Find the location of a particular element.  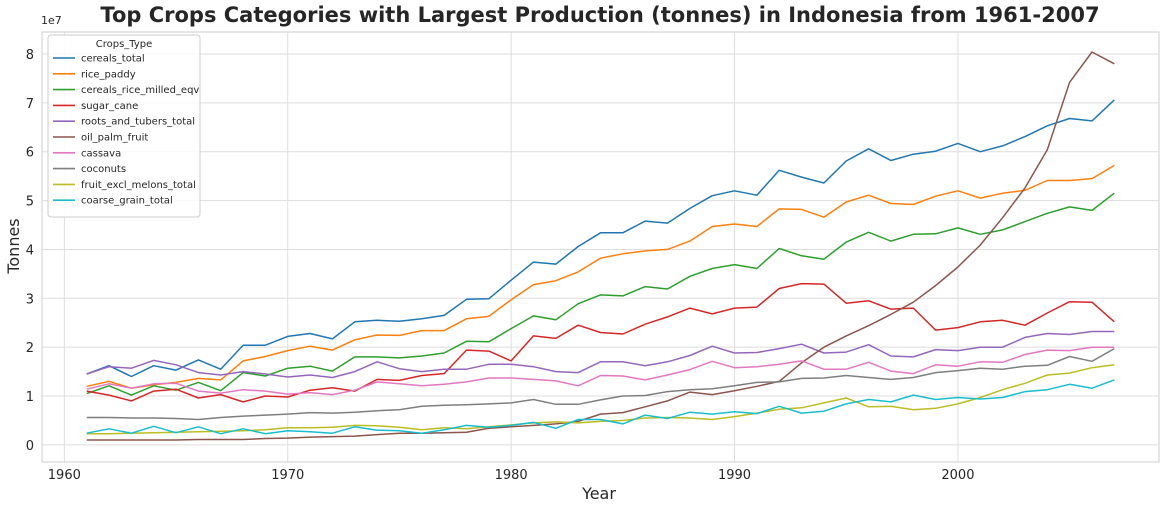

series-line-coconuts is located at coordinates (600, 384).